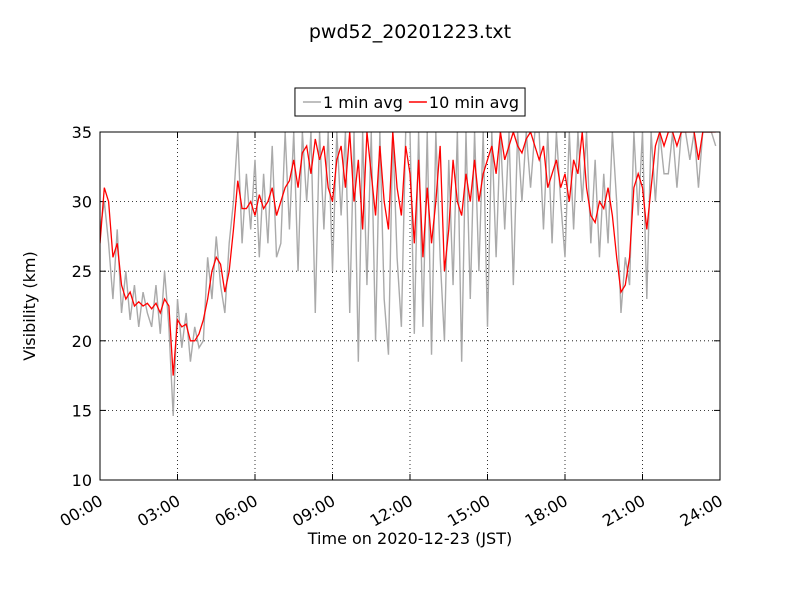 This screenshot has height=600, width=800. What do you see at coordinates (158, 511) in the screenshot?
I see `x-tick-label: 03:00` at bounding box center [158, 511].